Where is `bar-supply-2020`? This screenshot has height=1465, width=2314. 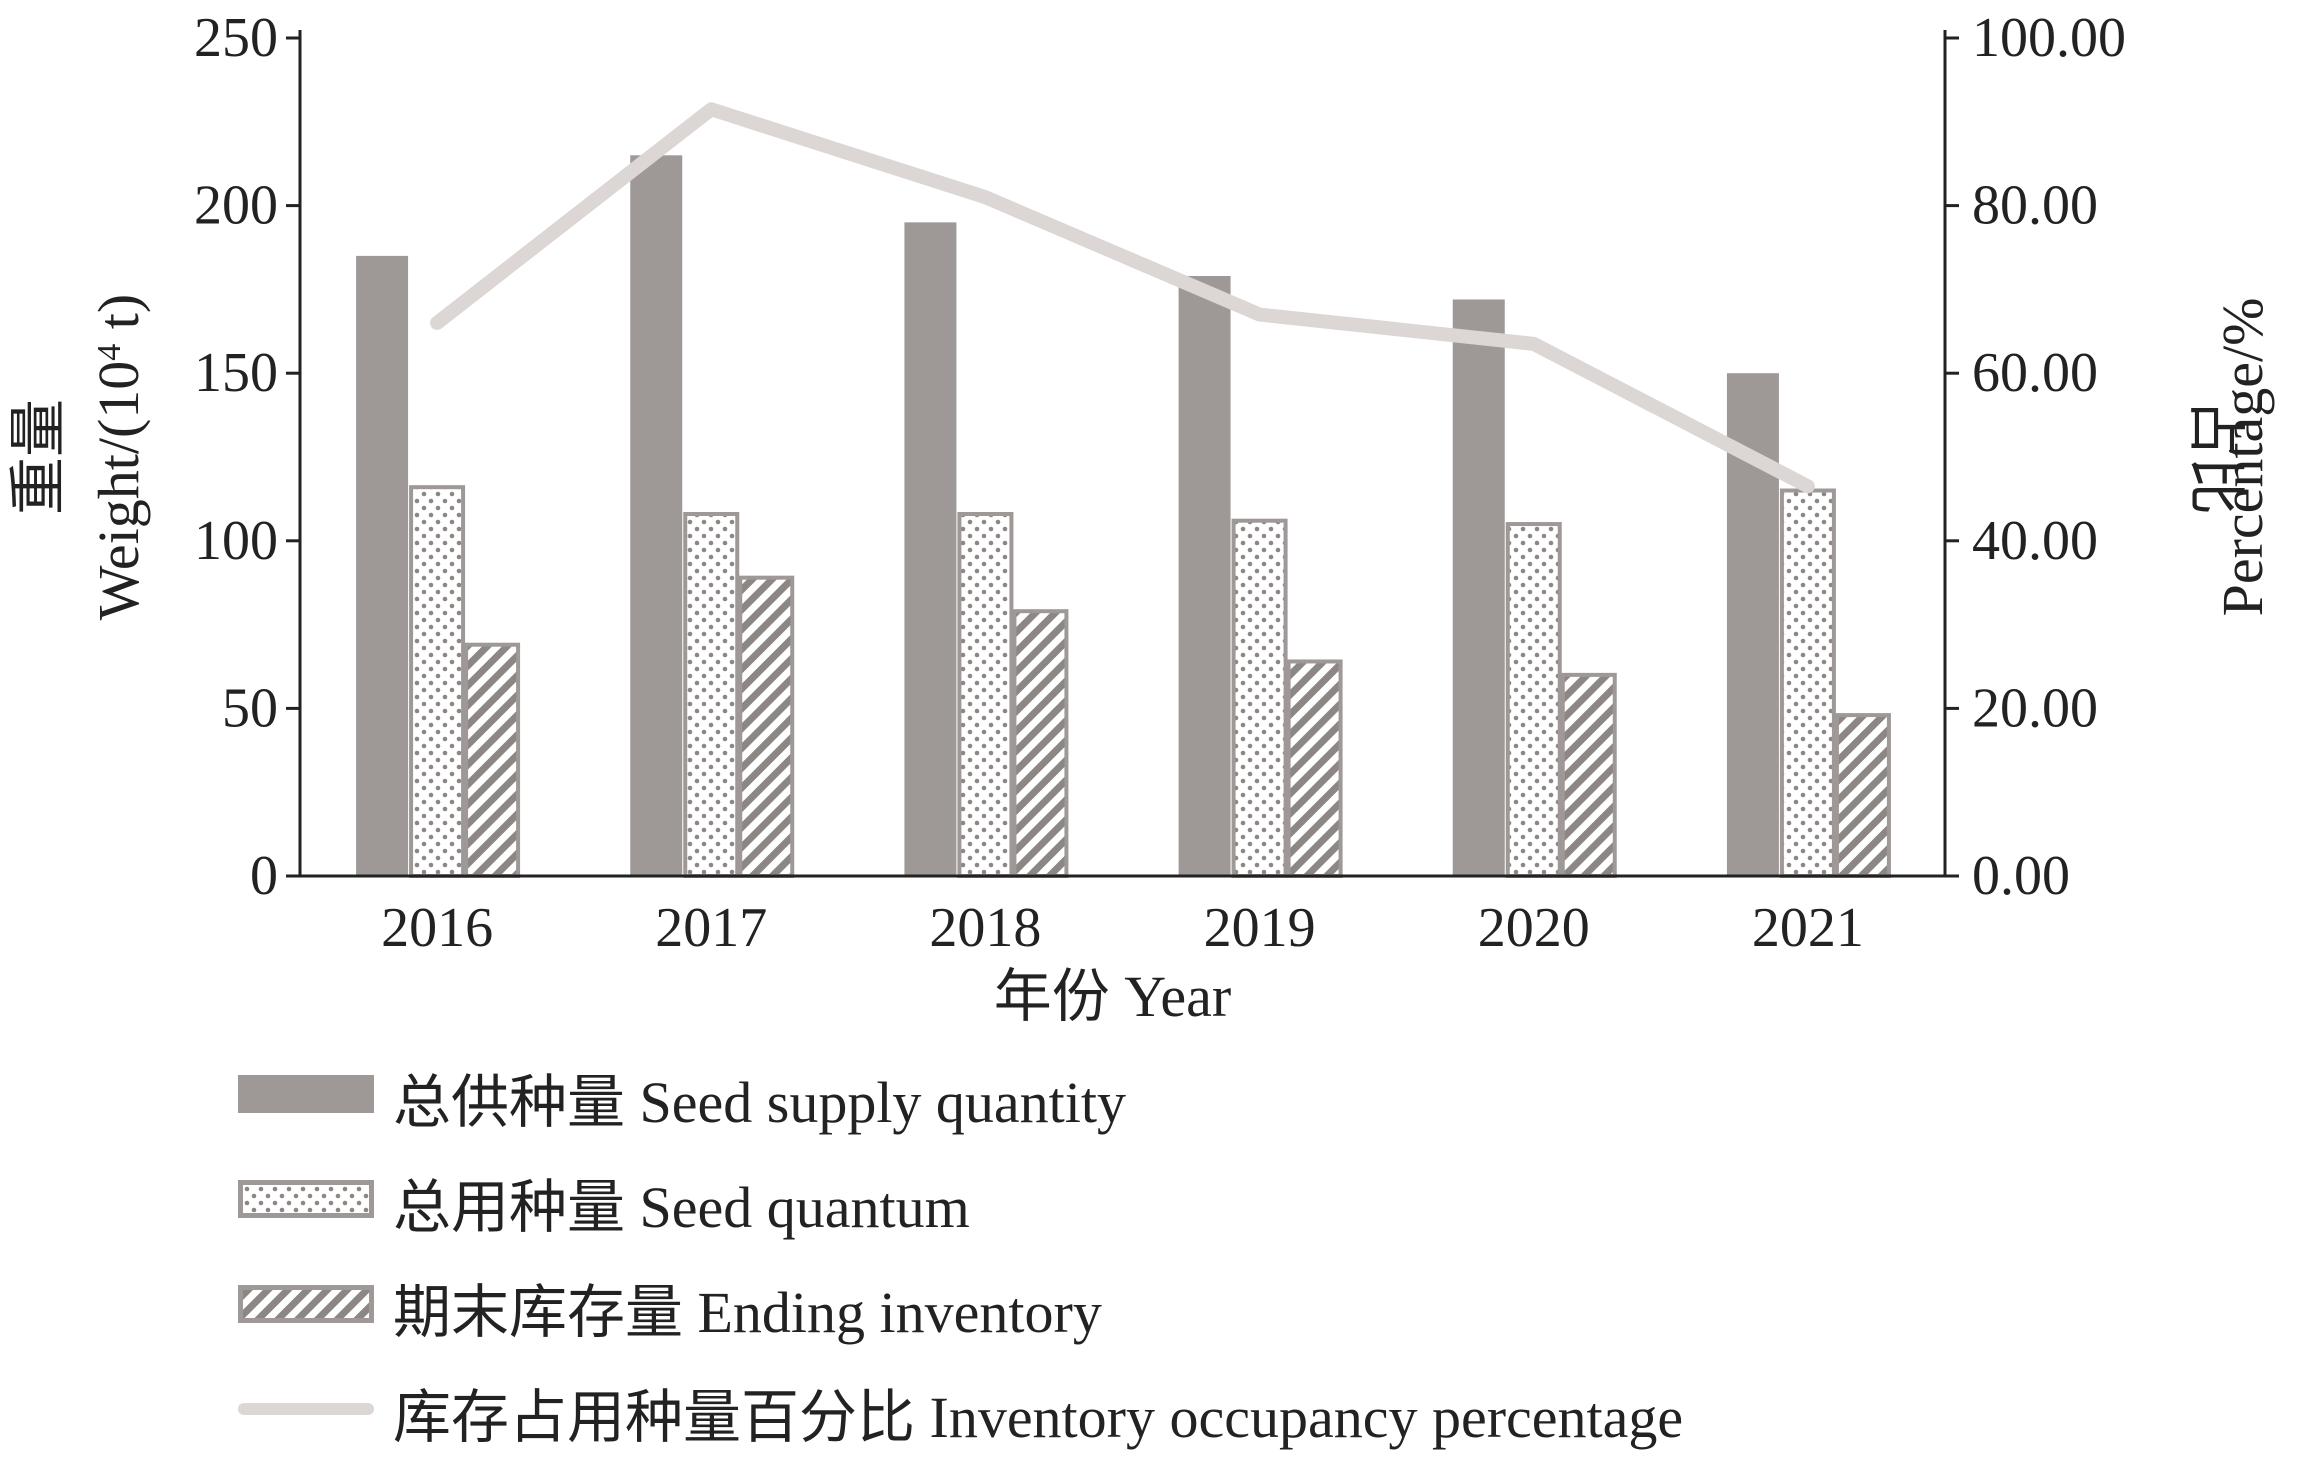 bar-supply-2020 is located at coordinates (1478, 587).